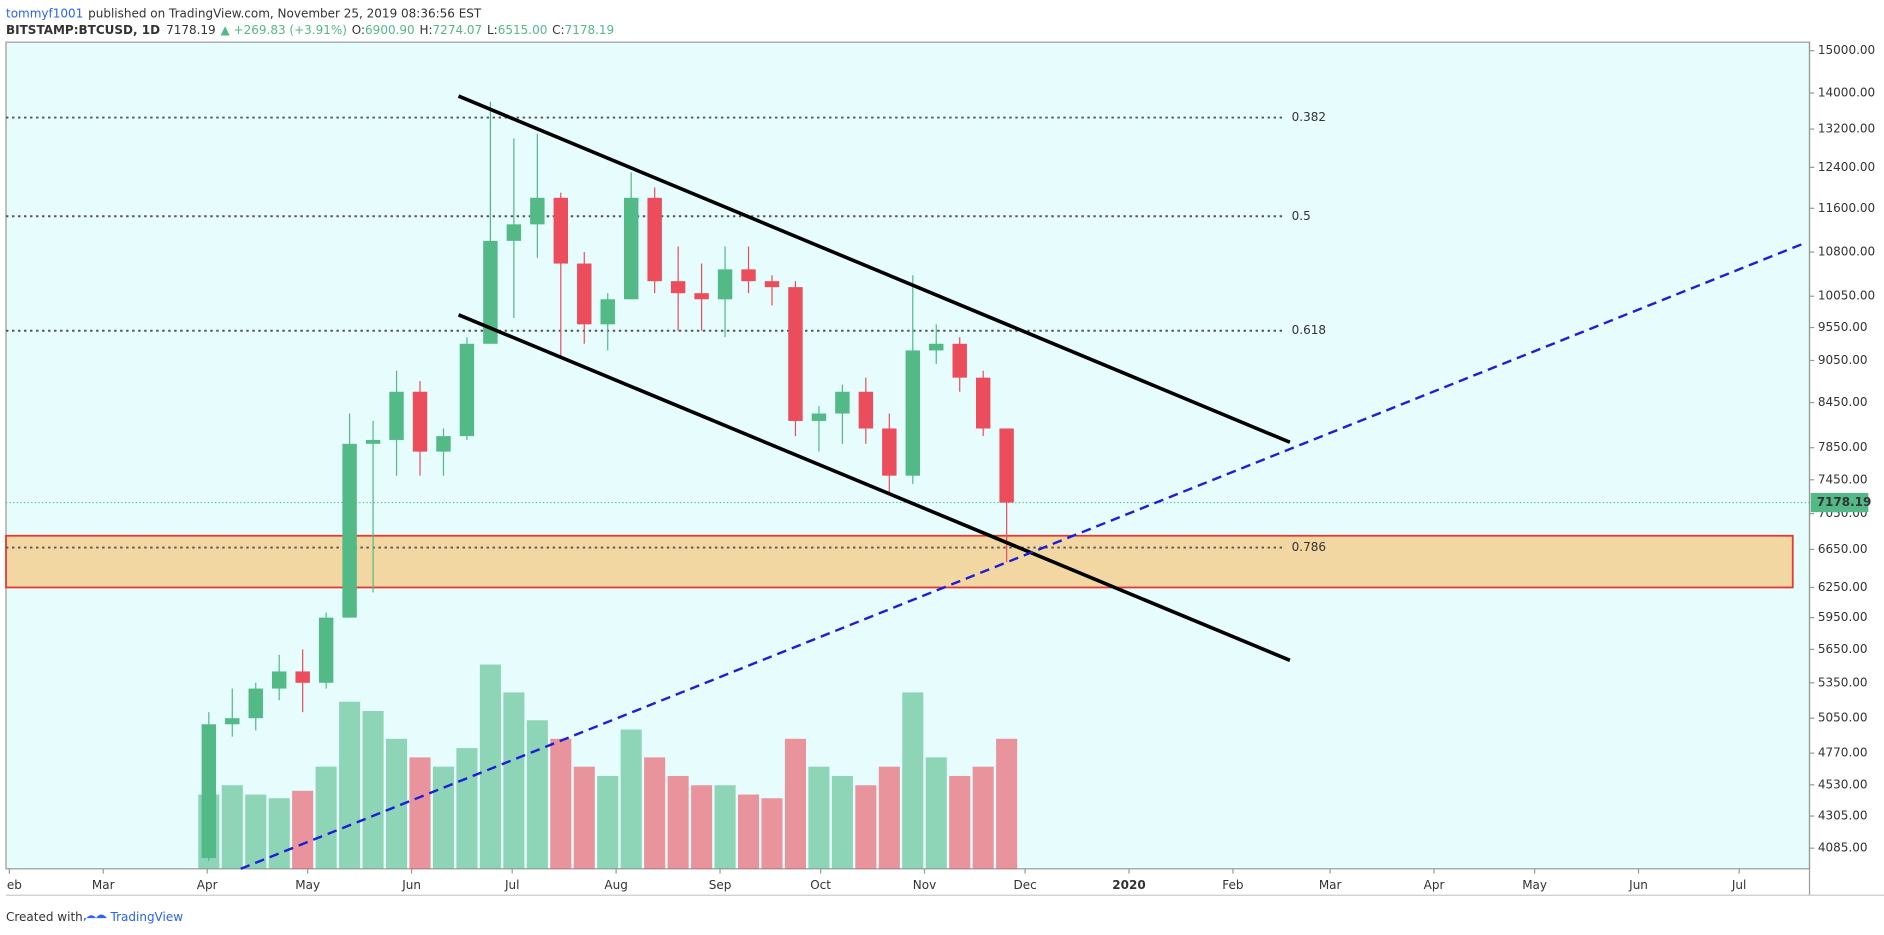  What do you see at coordinates (1844, 502) in the screenshot?
I see `last-price-label: 7178.19` at bounding box center [1844, 502].